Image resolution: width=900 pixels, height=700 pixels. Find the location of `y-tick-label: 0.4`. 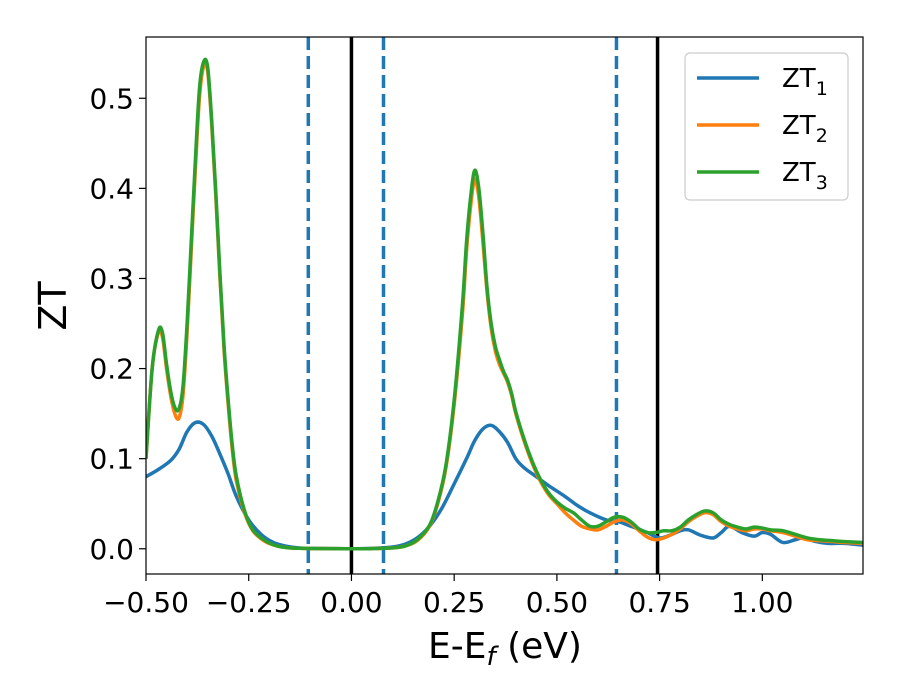

y-tick-label: 0.4 is located at coordinates (111, 188).